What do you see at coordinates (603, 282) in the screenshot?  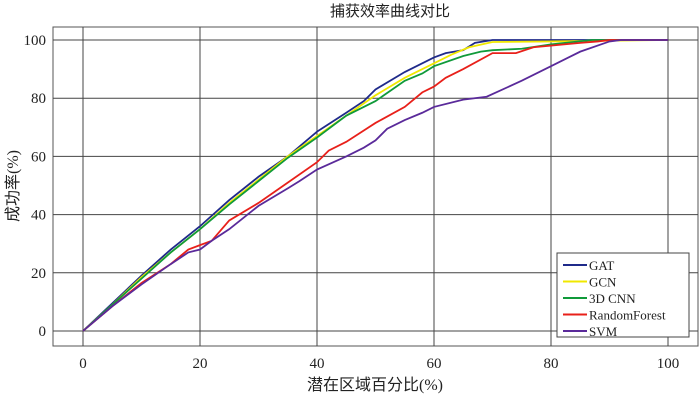 I see `legend-label: GCN` at bounding box center [603, 282].